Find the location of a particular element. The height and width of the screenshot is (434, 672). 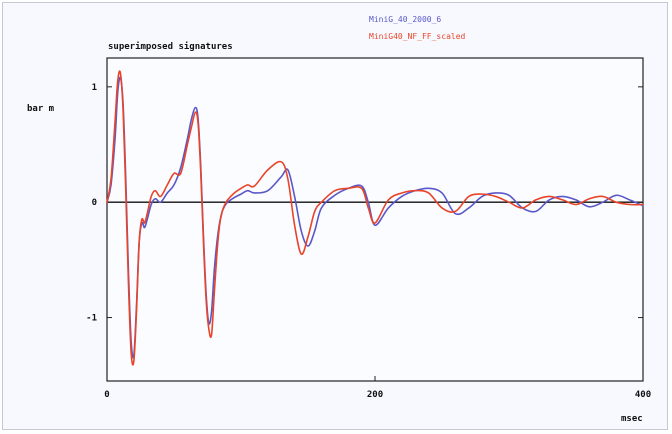

legend-series-2: MiniG40_NF_FF_scaled is located at coordinates (417, 36).